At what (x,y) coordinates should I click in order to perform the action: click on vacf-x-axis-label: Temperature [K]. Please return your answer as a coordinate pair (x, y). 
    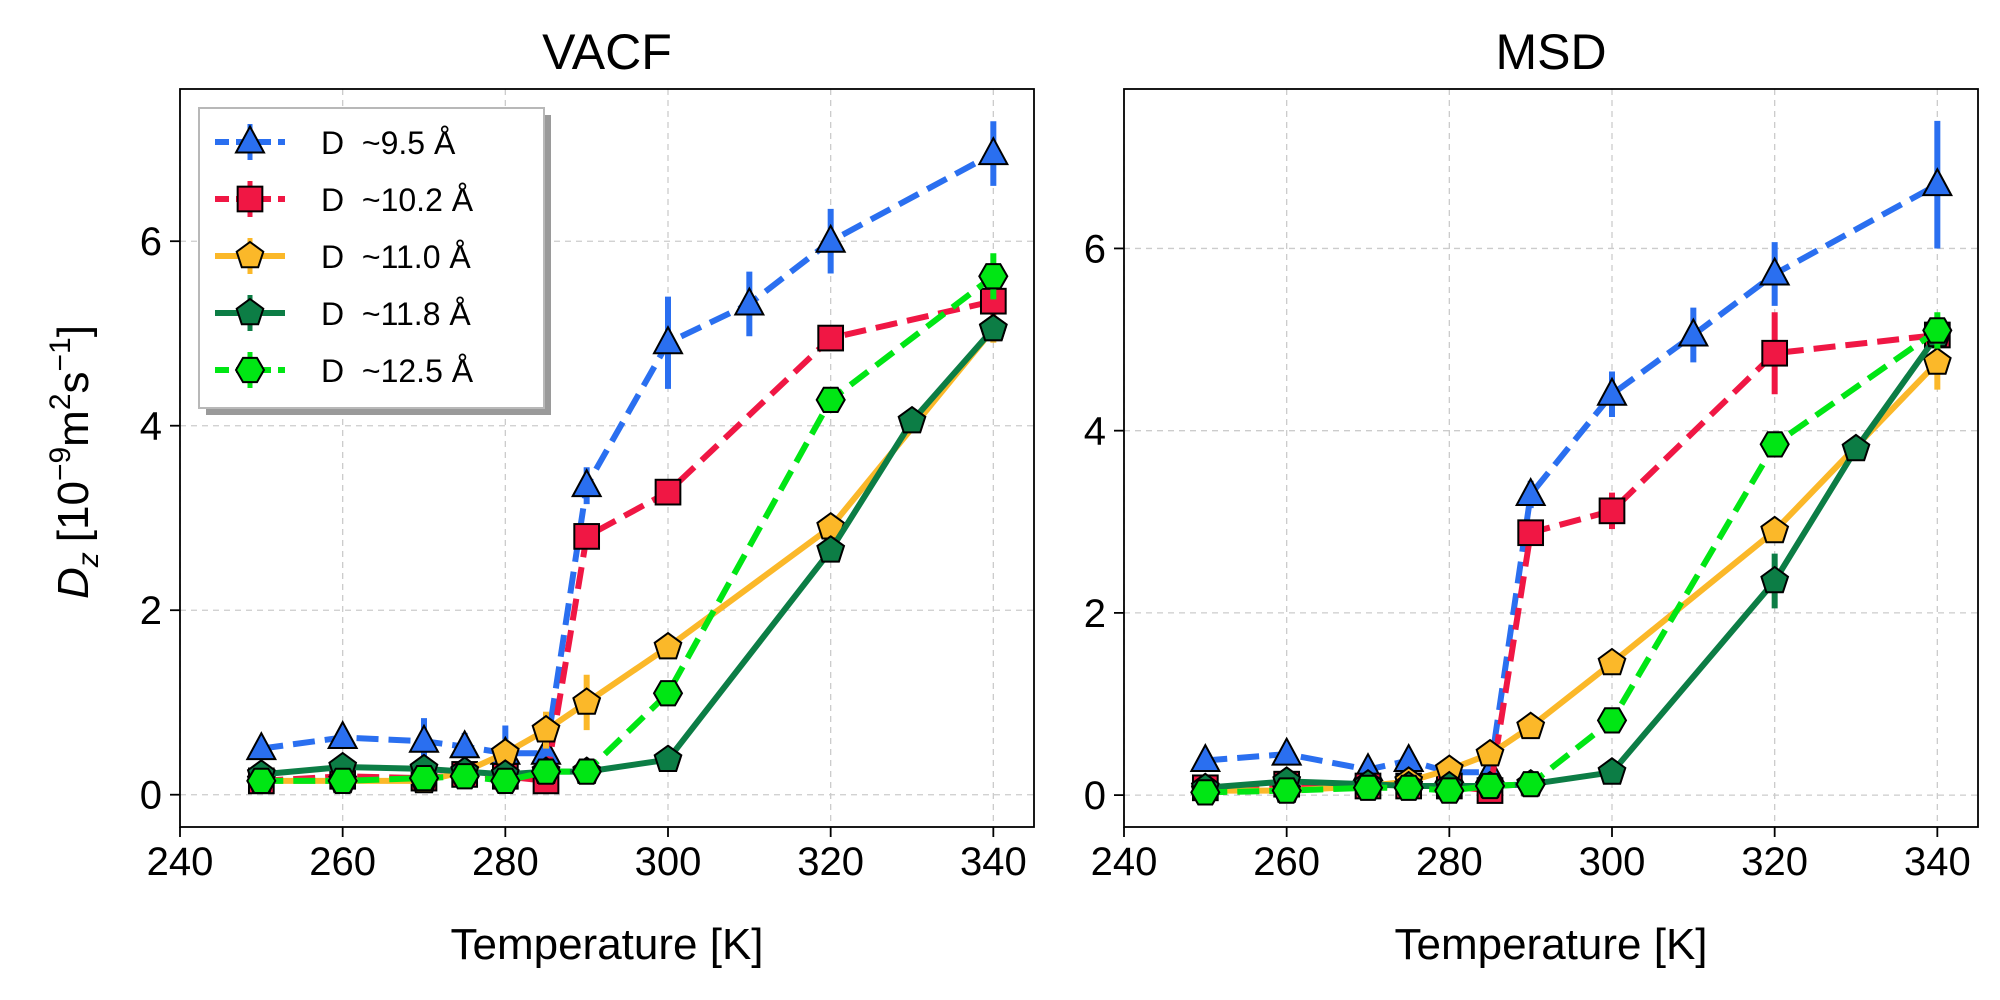
    Looking at the image, I should click on (606, 944).